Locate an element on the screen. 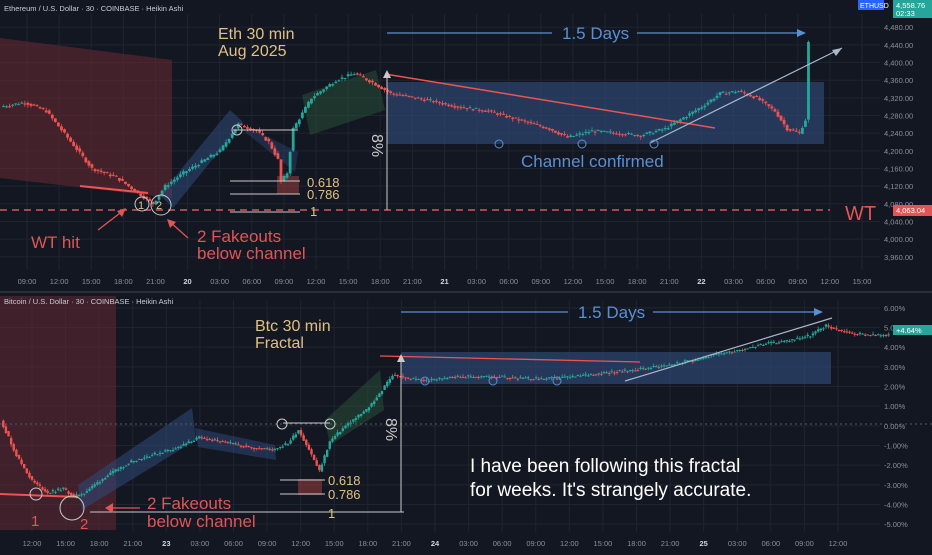 The image size is (932, 555). eth-pivot-circle is located at coordinates (237, 130).